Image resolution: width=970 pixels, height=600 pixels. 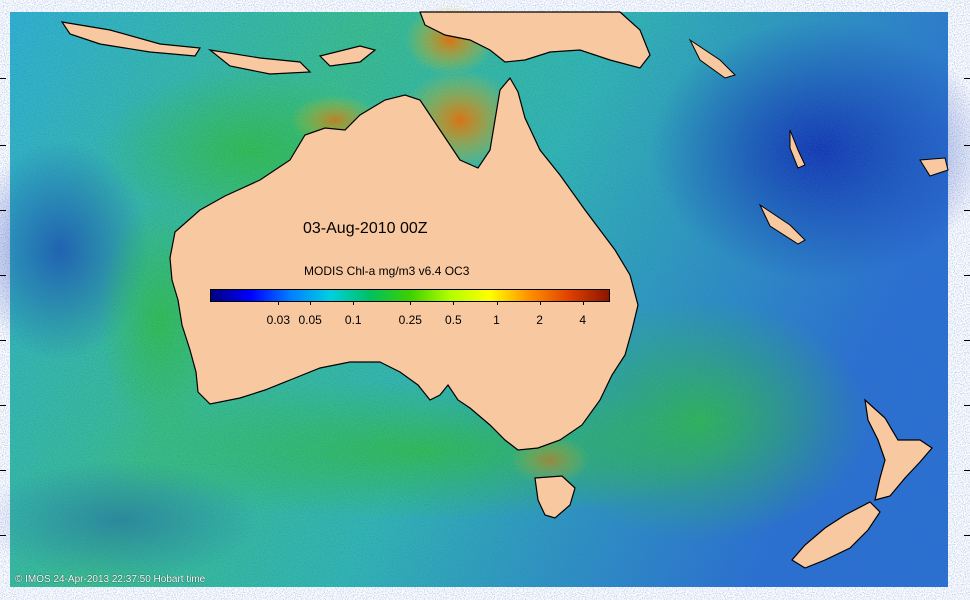 I want to click on tasmania-land, so click(x=555, y=497).